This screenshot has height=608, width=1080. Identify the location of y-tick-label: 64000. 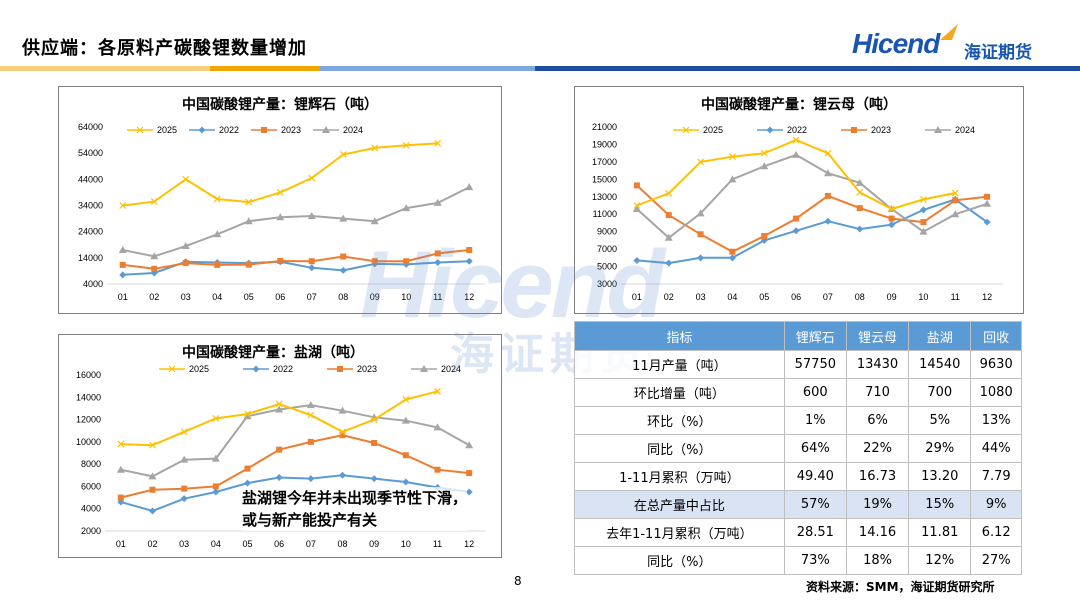
(90, 127).